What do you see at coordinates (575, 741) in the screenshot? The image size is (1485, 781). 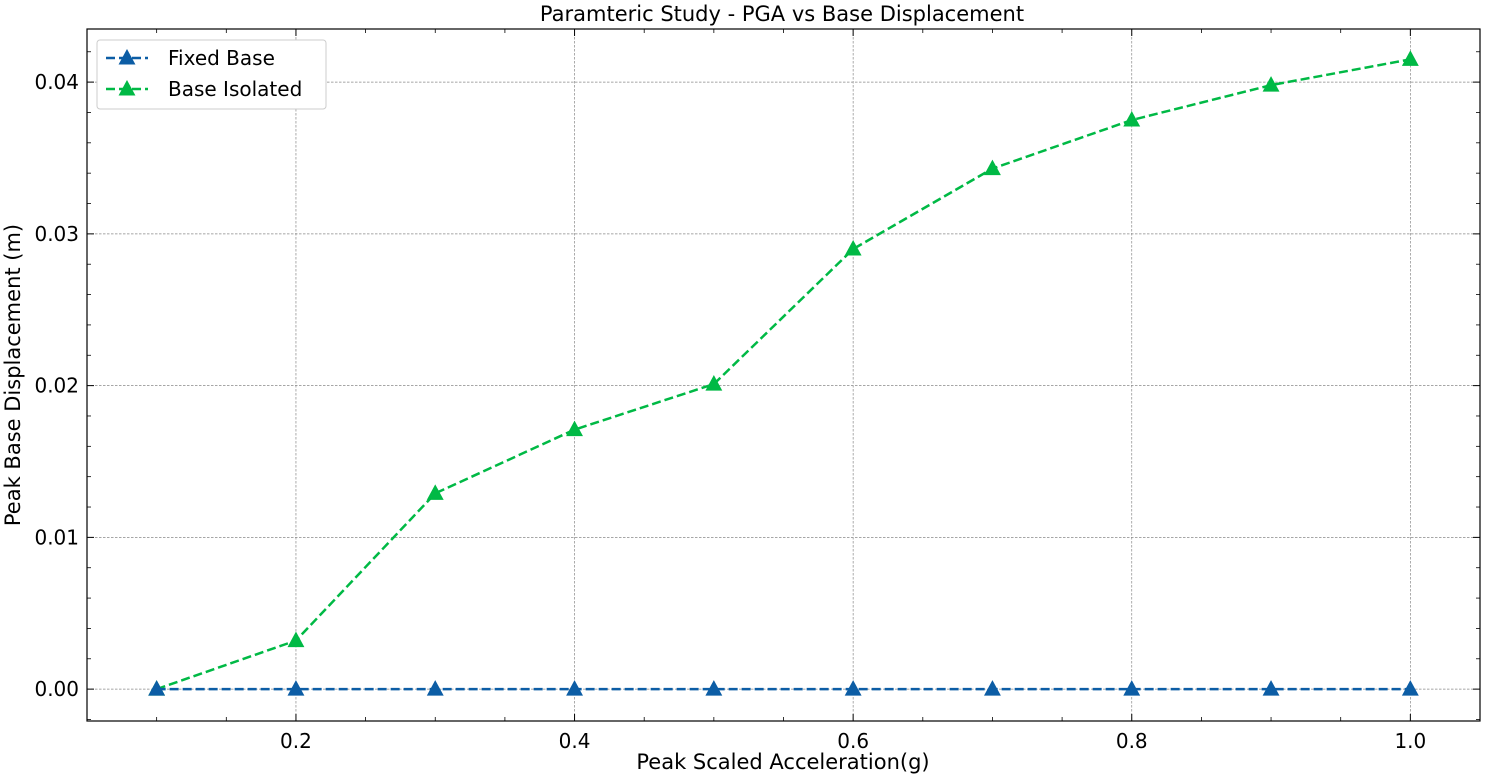 I see `x-tick-label: 0.4` at bounding box center [575, 741].